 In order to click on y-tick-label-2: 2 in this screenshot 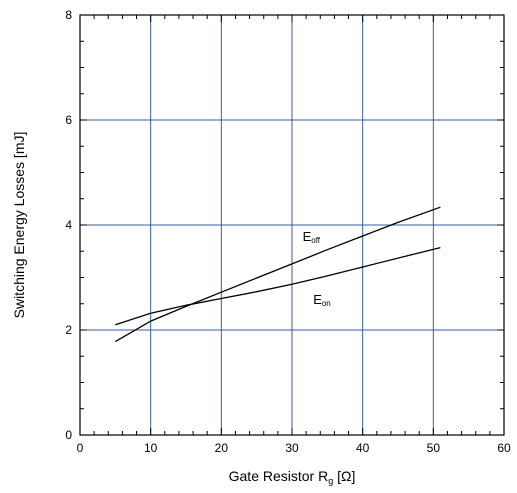, I will do `click(68, 330)`.